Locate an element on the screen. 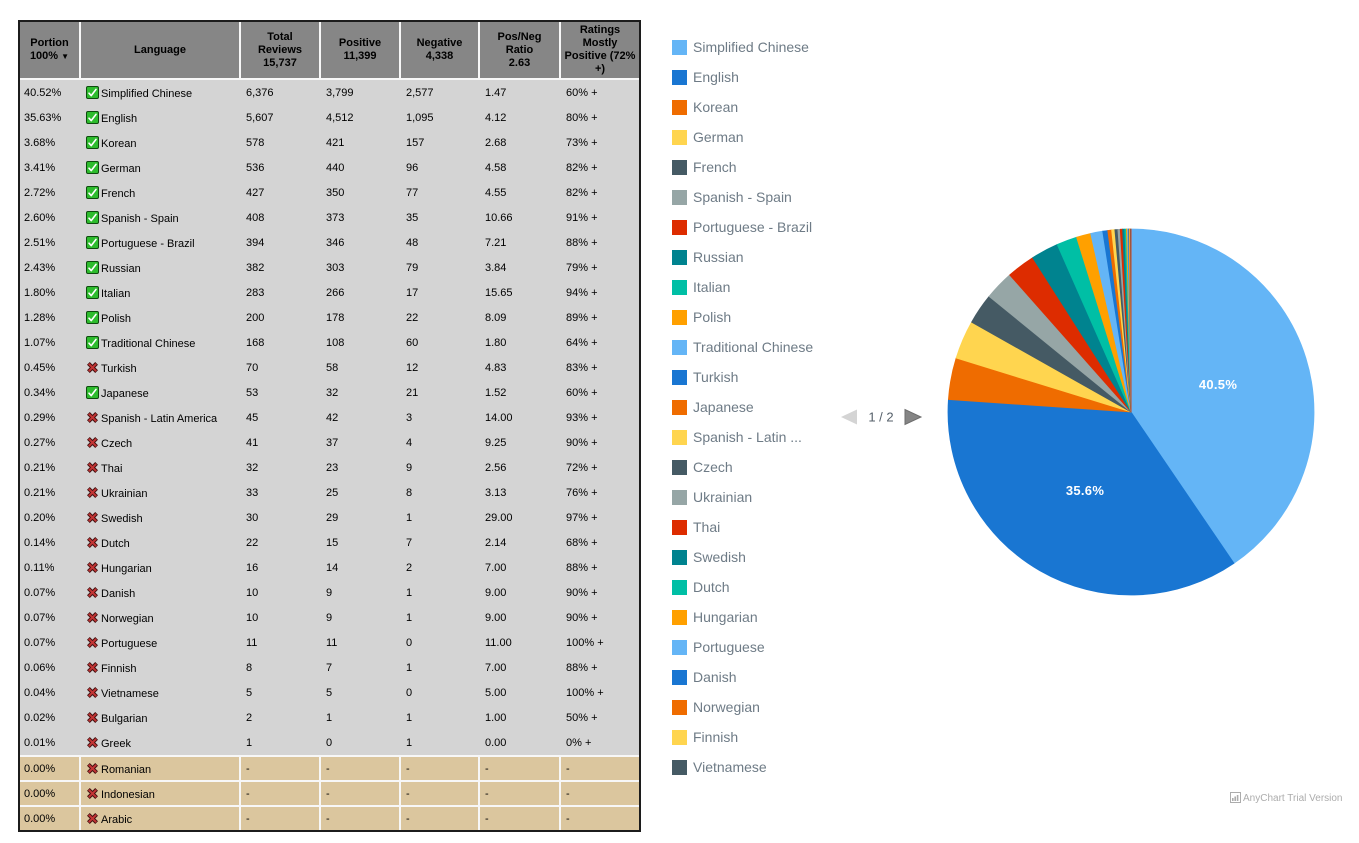 The width and height of the screenshot is (1359, 843). svg-text: 35.6% is located at coordinates (1085, 490).